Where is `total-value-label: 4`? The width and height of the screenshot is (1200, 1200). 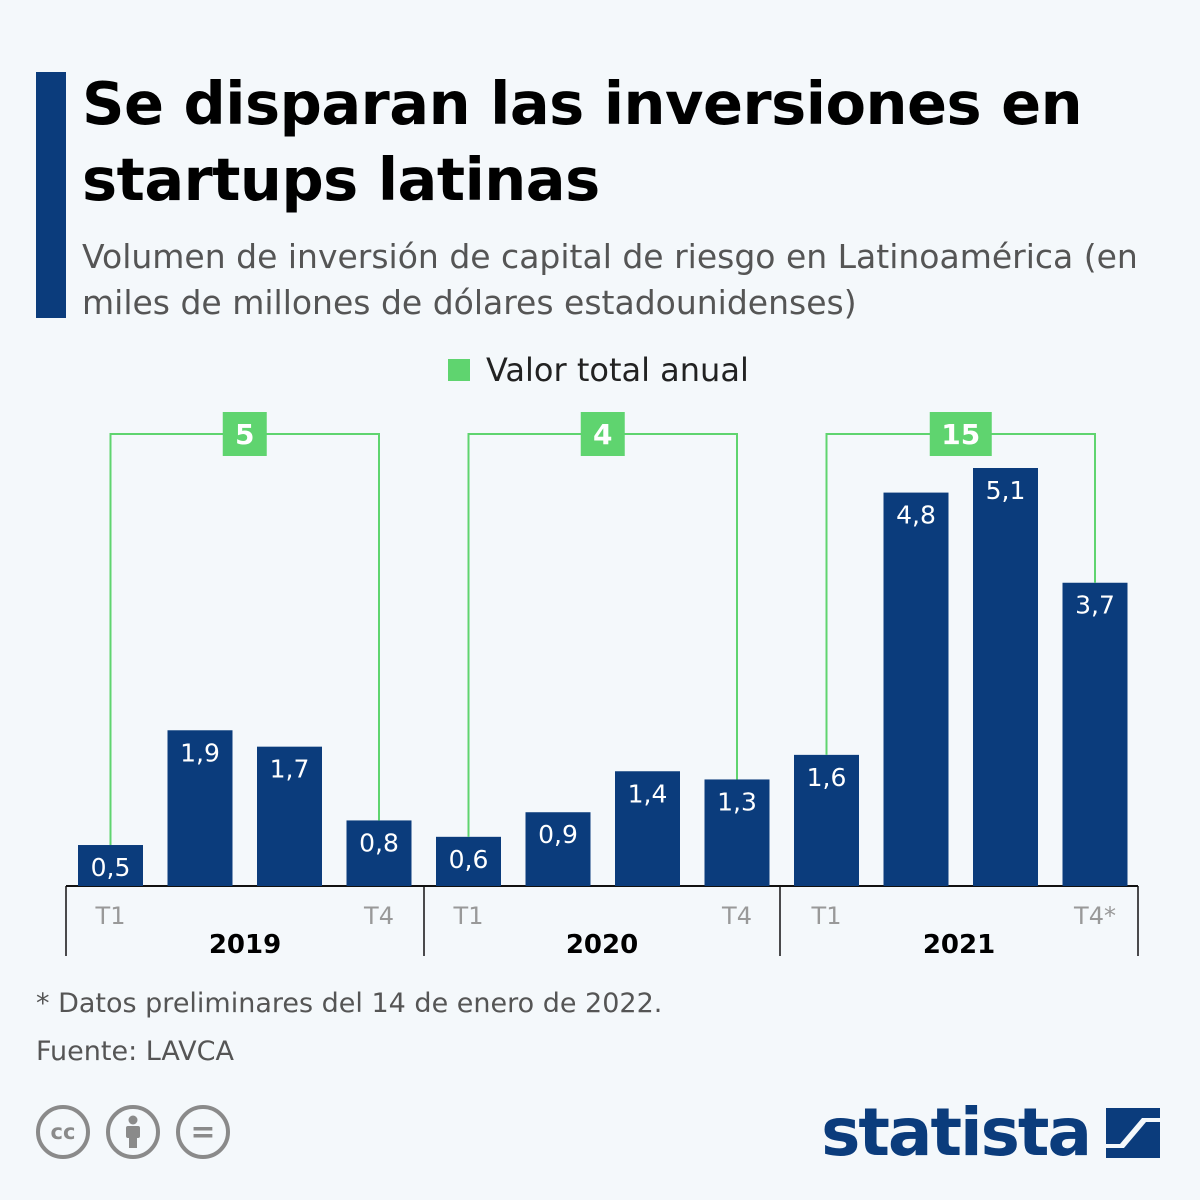
total-value-label: 4 is located at coordinates (602, 434).